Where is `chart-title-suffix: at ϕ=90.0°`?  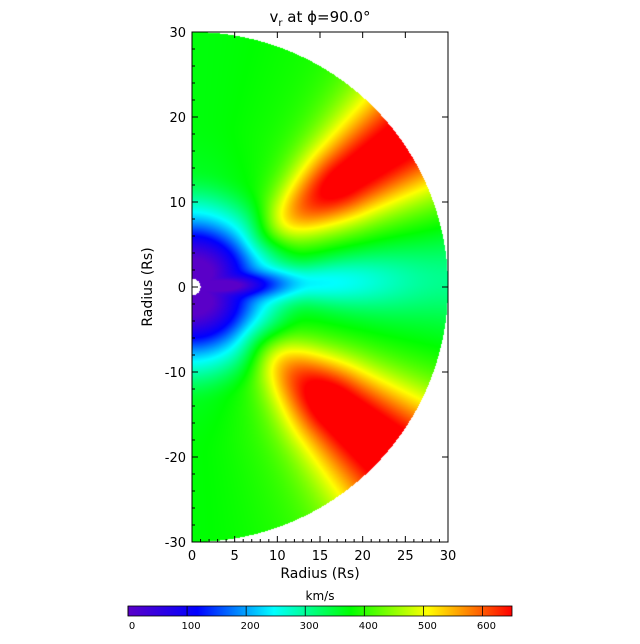
chart-title-suffix: at ϕ=90.0° is located at coordinates (327, 17).